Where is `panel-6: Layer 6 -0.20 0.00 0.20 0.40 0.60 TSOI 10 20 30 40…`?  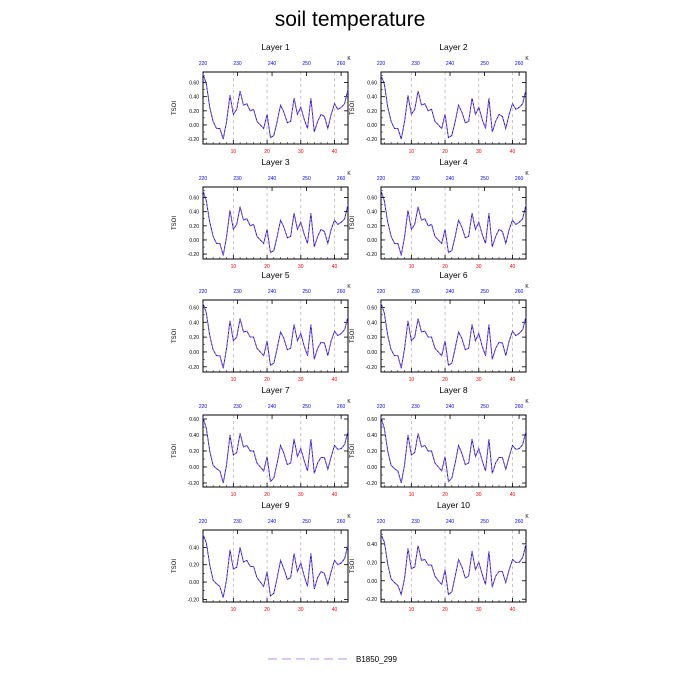 panel-6: Layer 6 -0.20 0.00 0.20 0.40 0.60 TSOI 10 20 30 40… is located at coordinates (439, 326).